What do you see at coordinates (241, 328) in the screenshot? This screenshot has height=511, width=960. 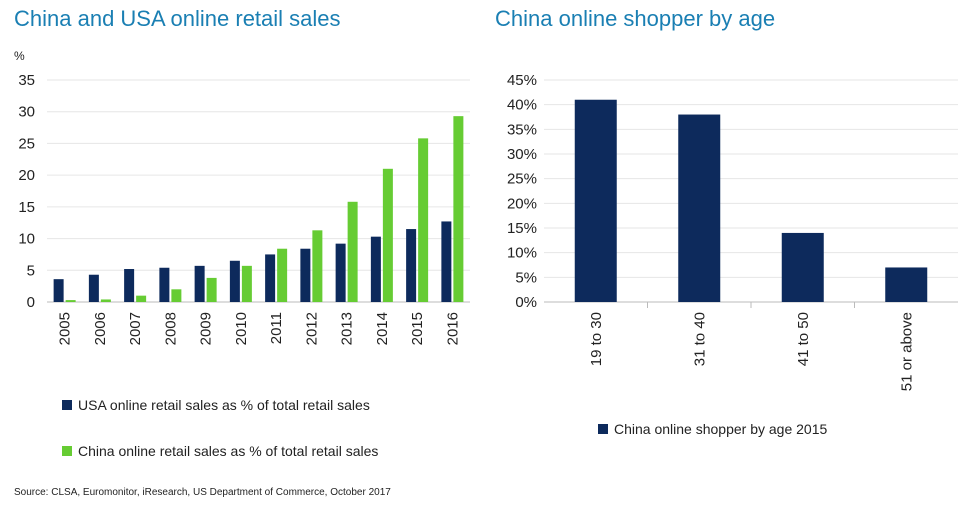 I see `x-tick-label: 2010` at bounding box center [241, 328].